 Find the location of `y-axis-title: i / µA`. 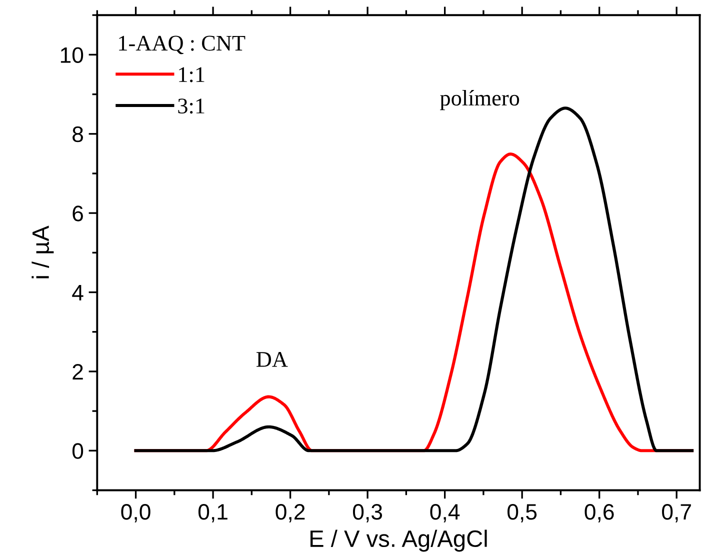

y-axis-title: i / µA is located at coordinates (43, 252).